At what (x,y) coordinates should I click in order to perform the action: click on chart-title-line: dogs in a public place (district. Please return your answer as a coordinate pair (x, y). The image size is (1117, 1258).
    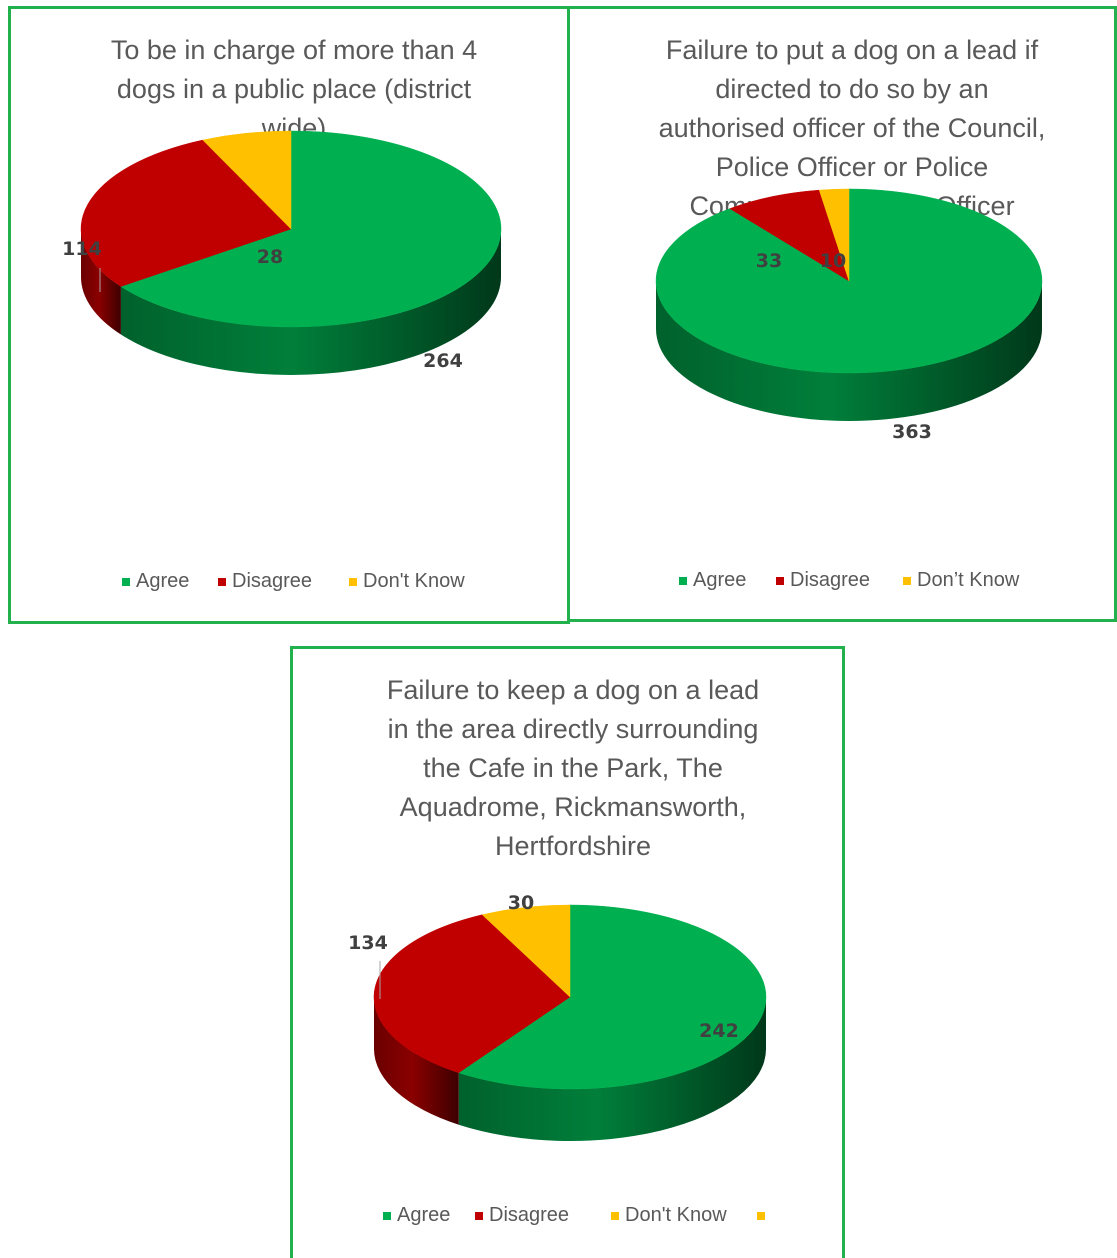
    Looking at the image, I should click on (294, 89).